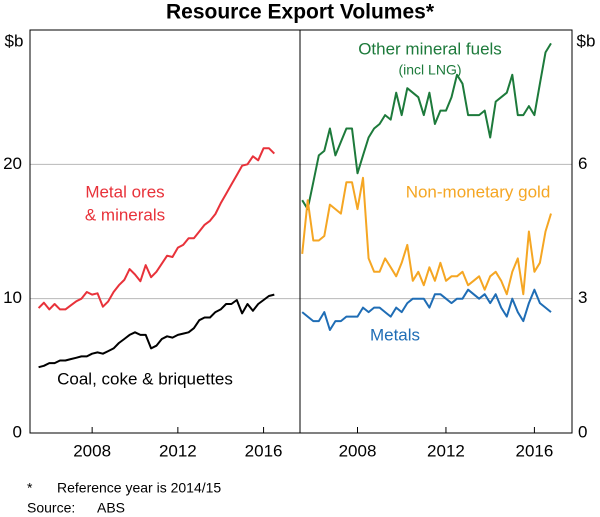 The image size is (600, 517). Describe the element at coordinates (12, 297) in the screenshot. I see `y-tick-label: 10` at that location.